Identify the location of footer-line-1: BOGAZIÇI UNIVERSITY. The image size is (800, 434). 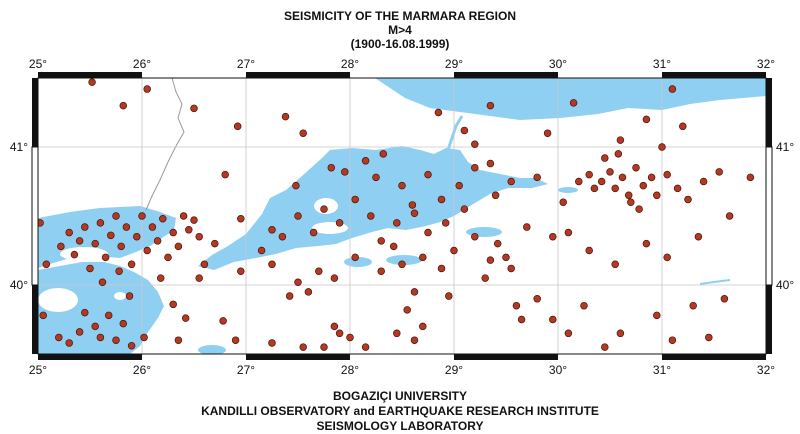
(399, 396).